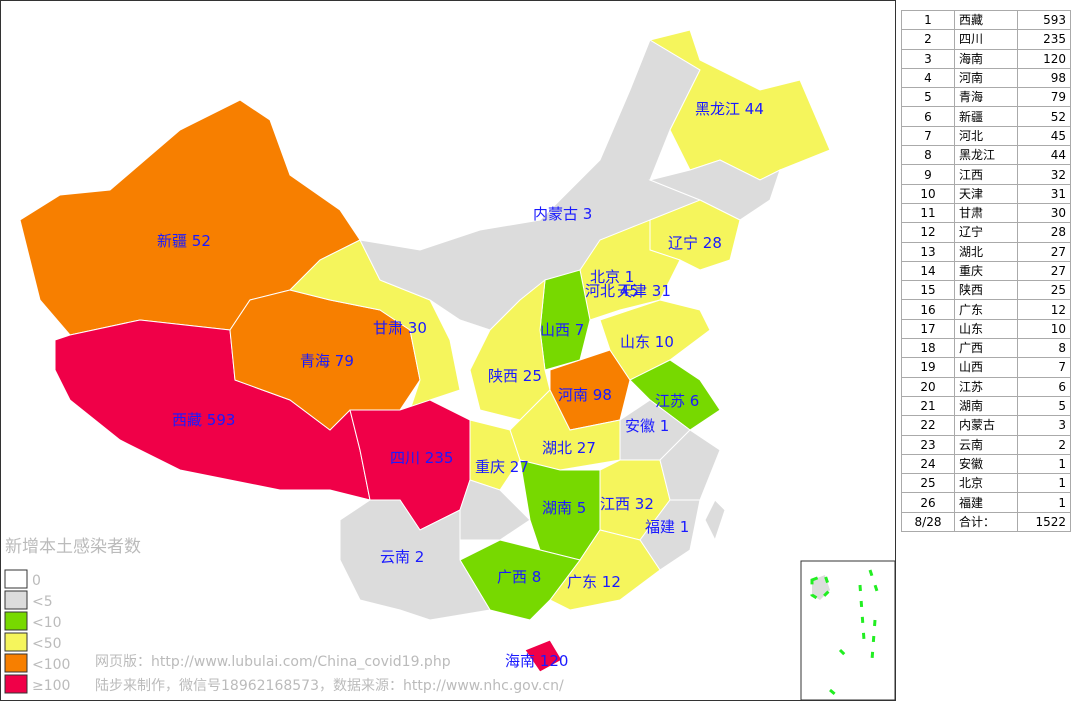 The height and width of the screenshot is (701, 1080). What do you see at coordinates (187, 420) in the screenshot?
I see `province-name: 西藏` at bounding box center [187, 420].